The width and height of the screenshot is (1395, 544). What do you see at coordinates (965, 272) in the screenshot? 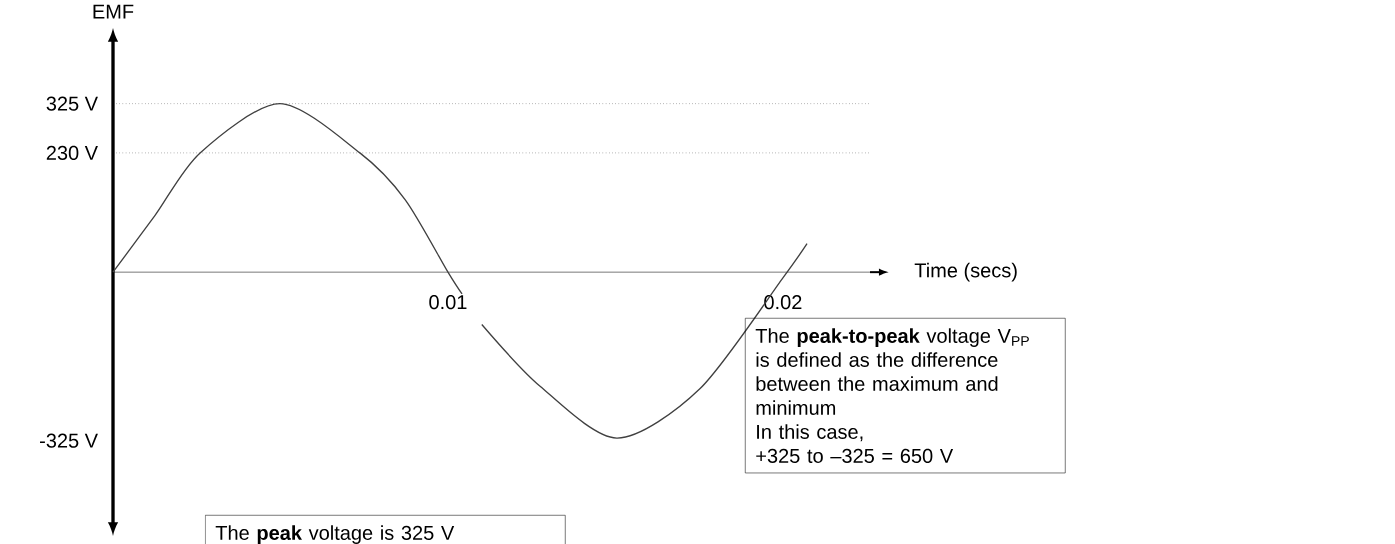
I see `x-axis-title: Time (secs)` at bounding box center [965, 272].